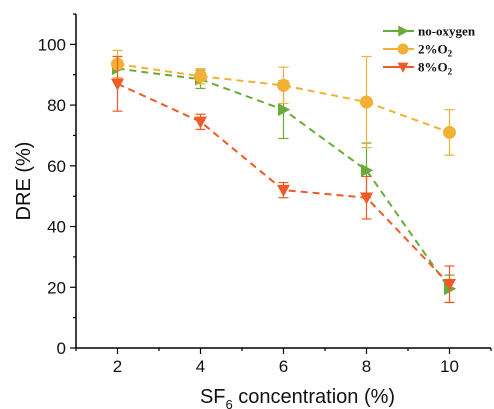 Image resolution: width=494 pixels, height=409 pixels. Describe the element at coordinates (117, 366) in the screenshot. I see `x-tick-label: 2` at that location.